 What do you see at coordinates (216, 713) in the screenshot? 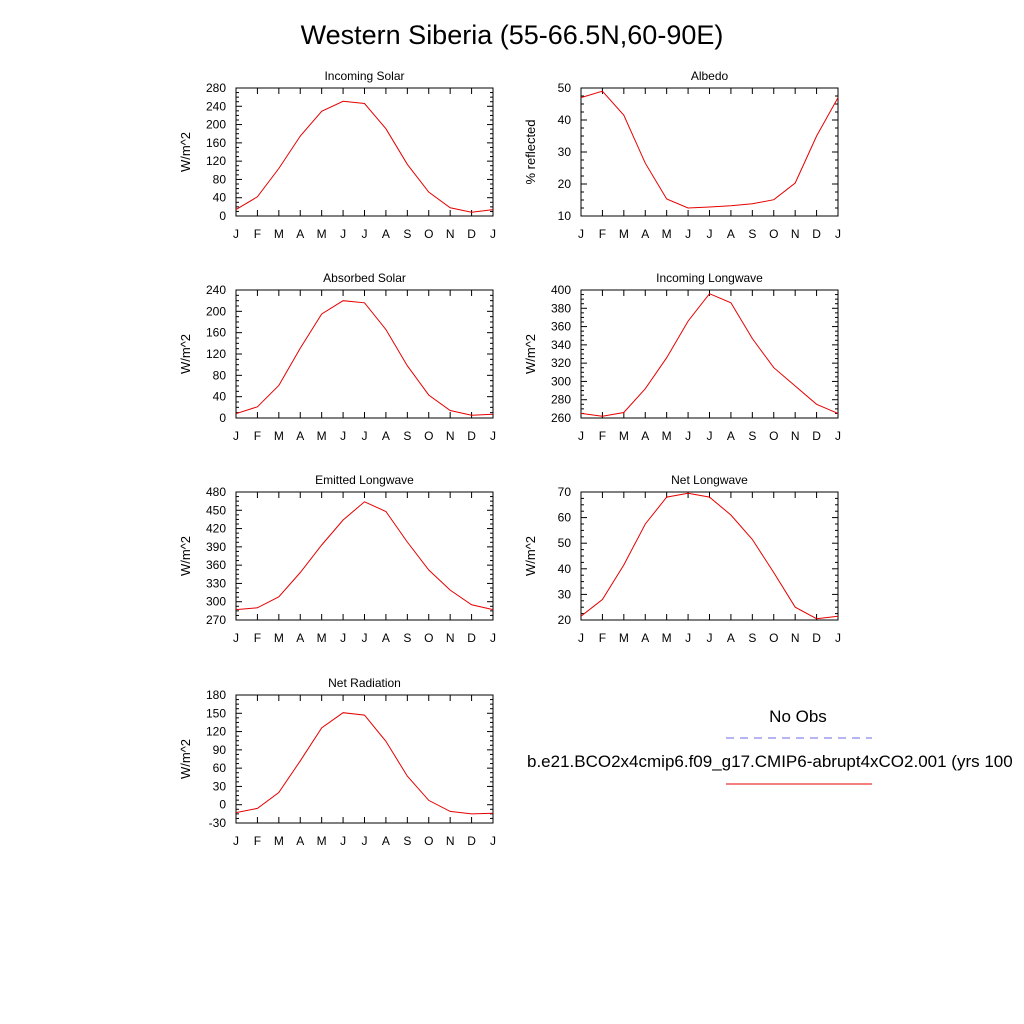
I see `y-tick-label: 150` at bounding box center [216, 713].